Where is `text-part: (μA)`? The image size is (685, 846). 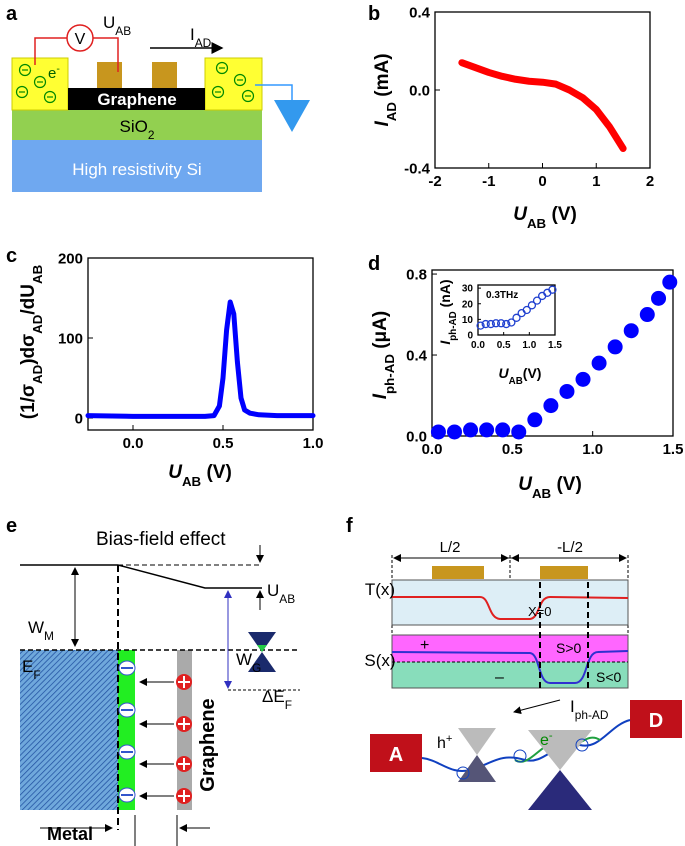 text-part: (μA) is located at coordinates (380, 332).